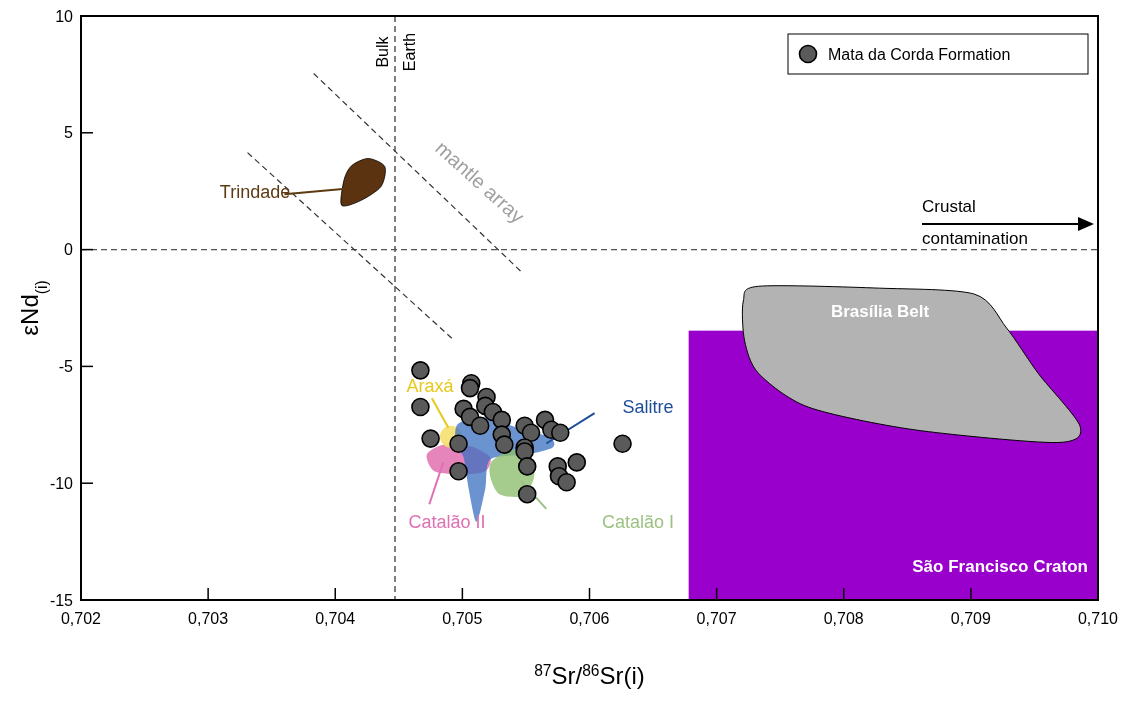 Image resolution: width=1125 pixels, height=706 pixels. What do you see at coordinates (843, 618) in the screenshot?
I see `x-tick-label: 0,708` at bounding box center [843, 618].